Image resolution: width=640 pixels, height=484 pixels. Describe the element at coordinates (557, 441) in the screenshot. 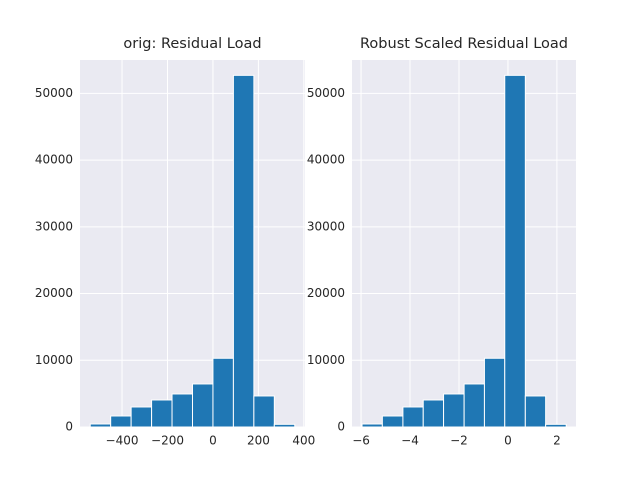

I see `x-tick-label: 2` at that location.